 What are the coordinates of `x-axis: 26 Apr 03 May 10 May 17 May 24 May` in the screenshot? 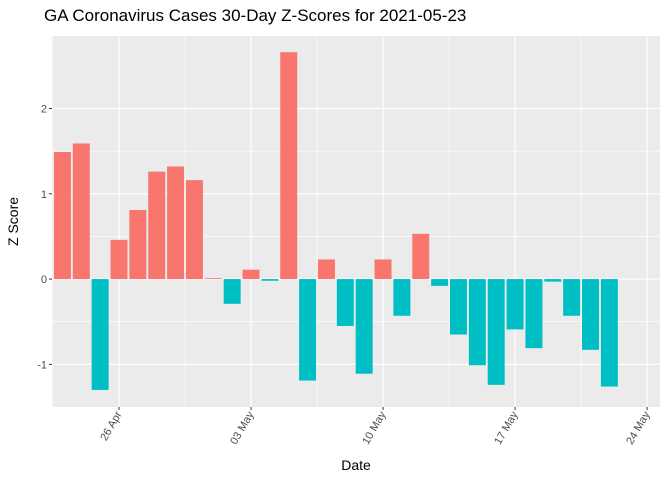 It's located at (375, 427).